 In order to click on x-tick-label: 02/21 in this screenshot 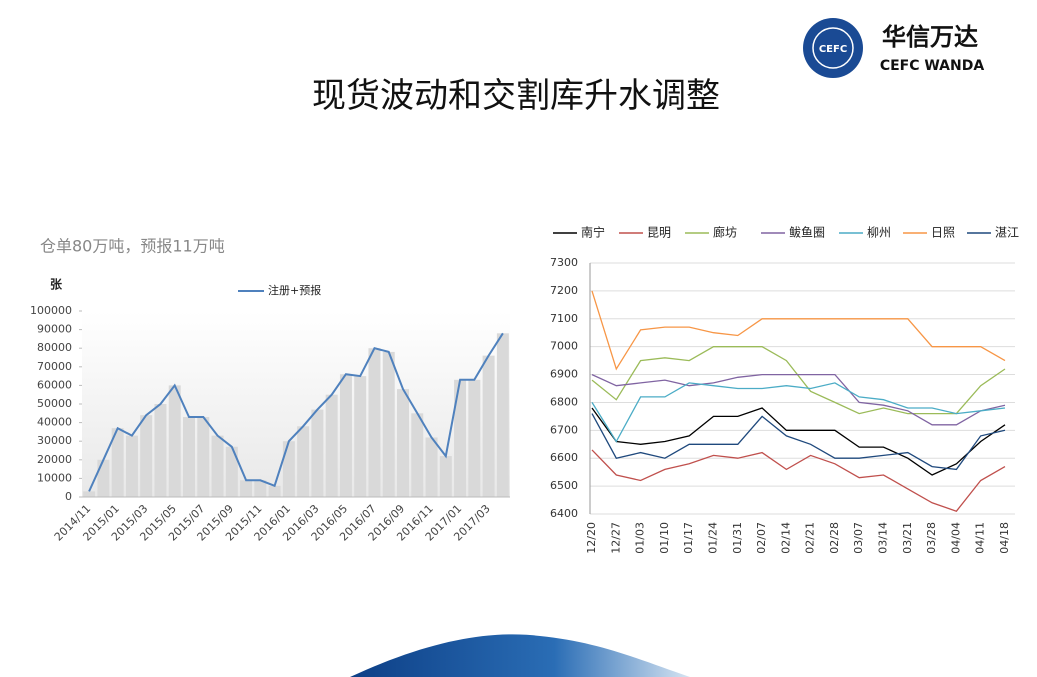, I will do `click(810, 538)`.